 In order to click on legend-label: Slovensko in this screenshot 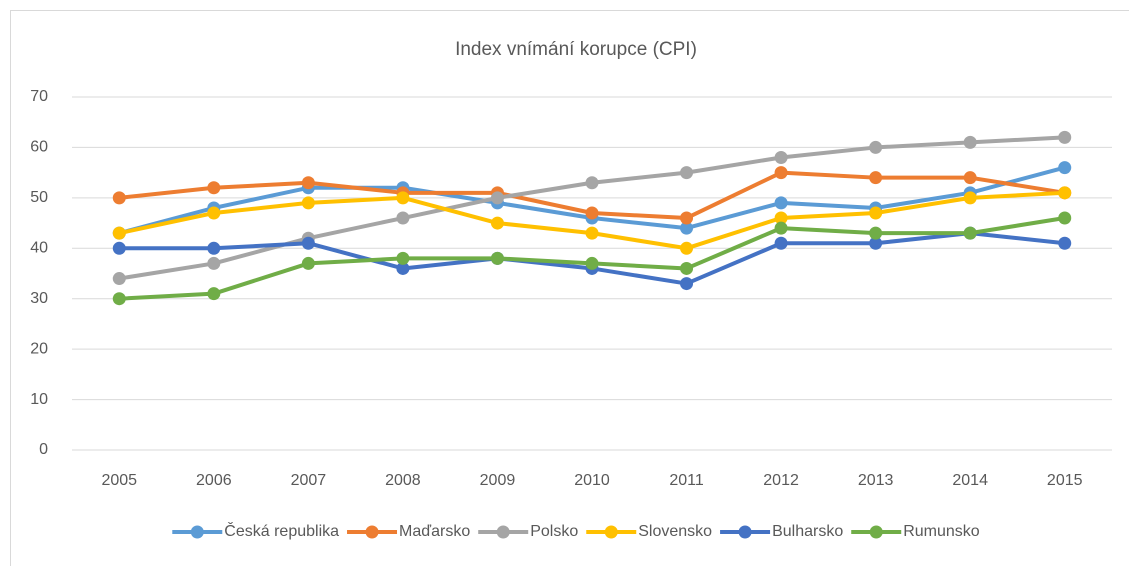, I will do `click(675, 531)`.